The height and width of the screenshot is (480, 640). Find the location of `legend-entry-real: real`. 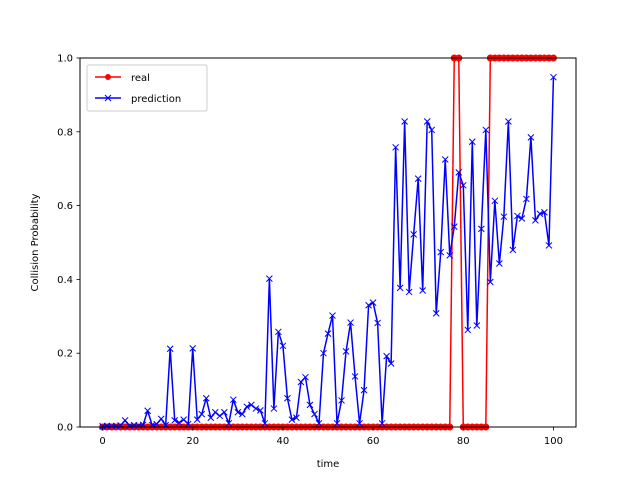

legend-entry-real: real is located at coordinates (122, 78).